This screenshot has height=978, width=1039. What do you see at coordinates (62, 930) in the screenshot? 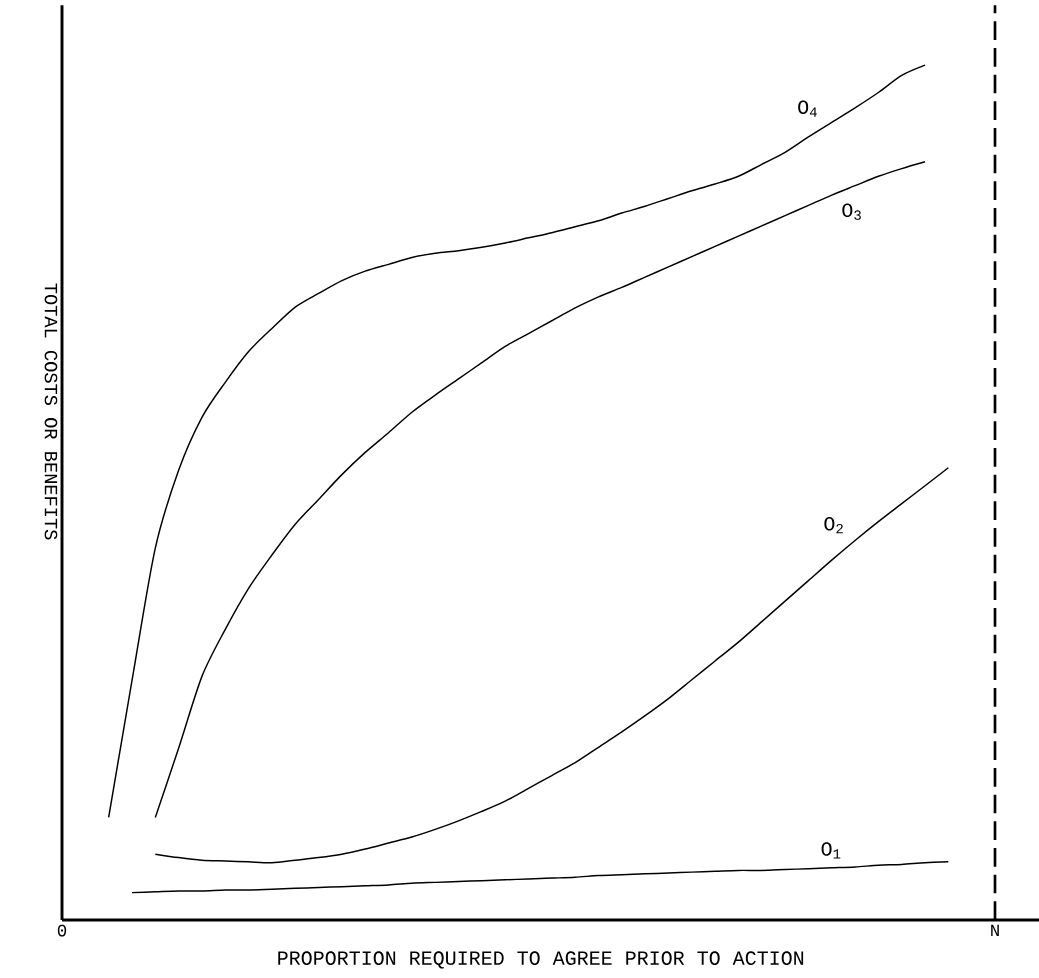
I see `x-tick-label: 0` at bounding box center [62, 930].